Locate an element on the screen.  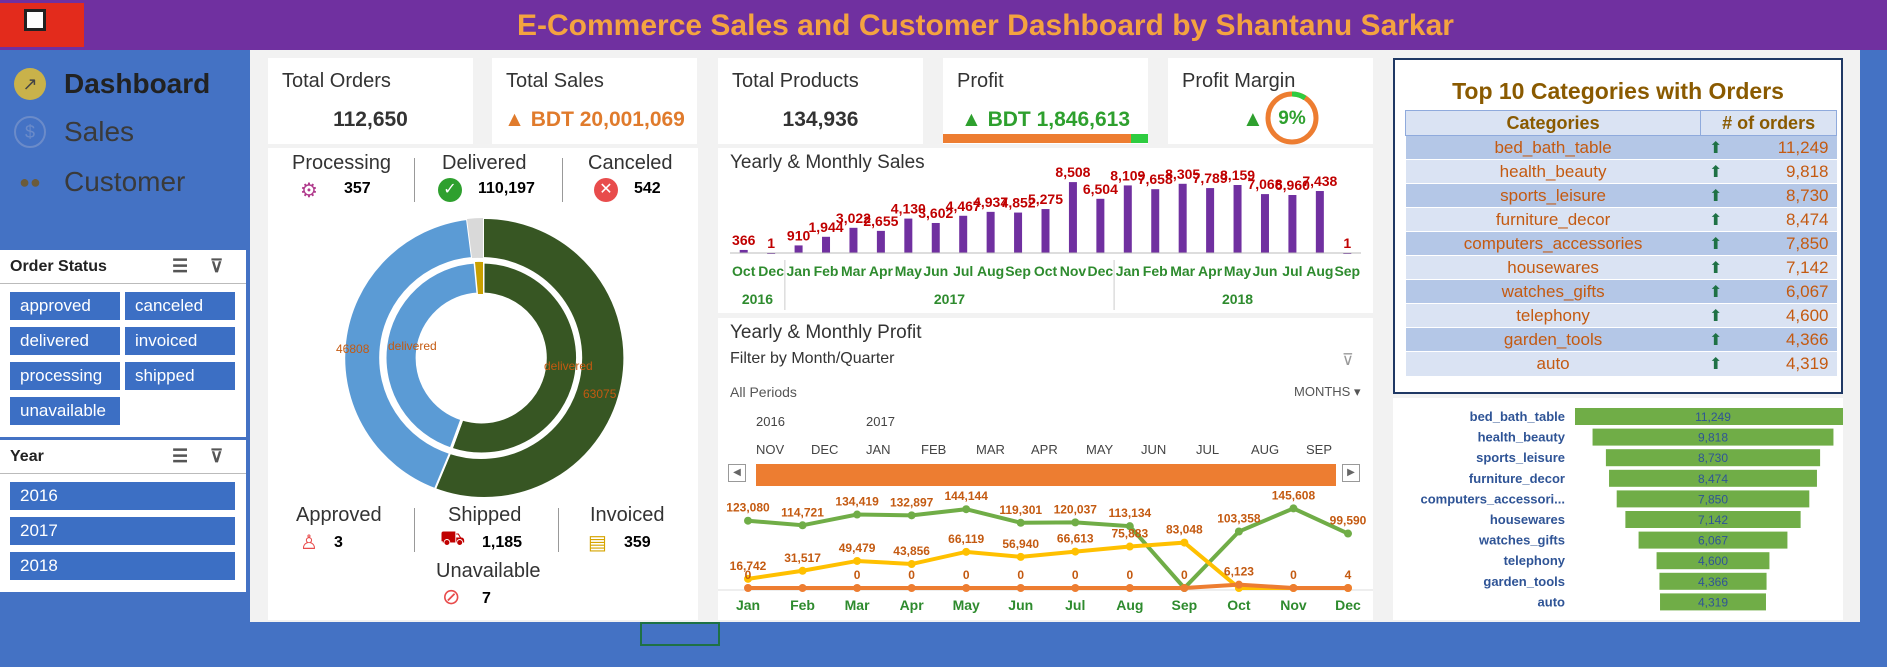
divider is located at coordinates (558, 530).